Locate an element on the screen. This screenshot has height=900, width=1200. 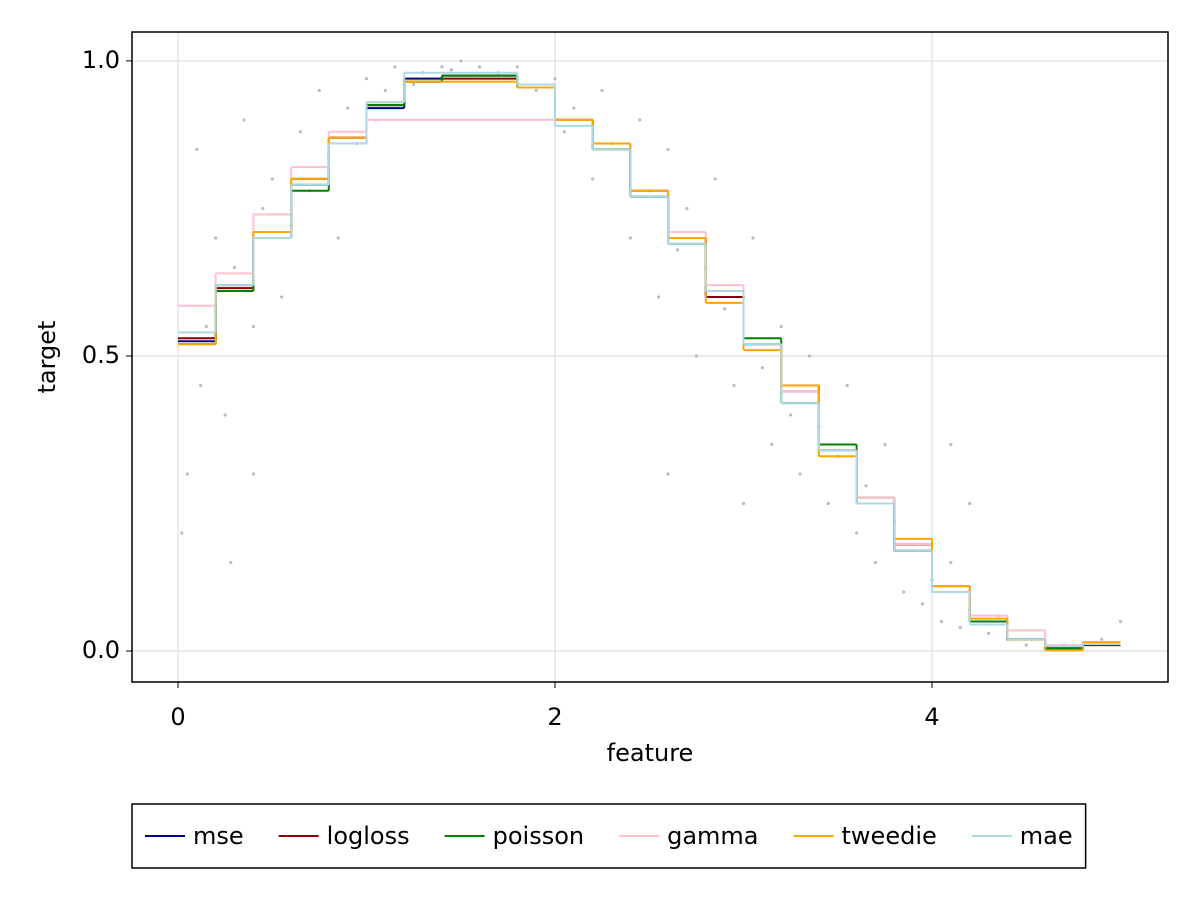
y-tick-label: 1.0 is located at coordinates (101, 60).